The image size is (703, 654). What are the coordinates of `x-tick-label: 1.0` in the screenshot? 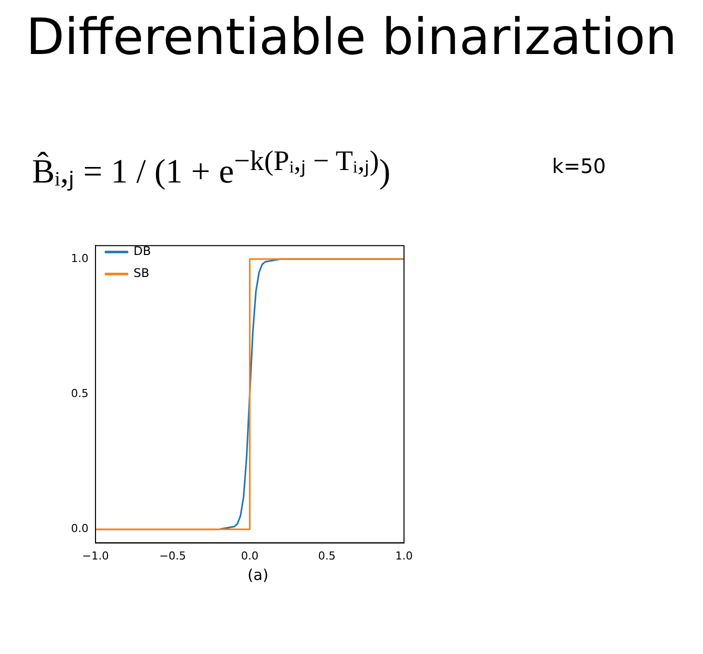 It's located at (404, 555).